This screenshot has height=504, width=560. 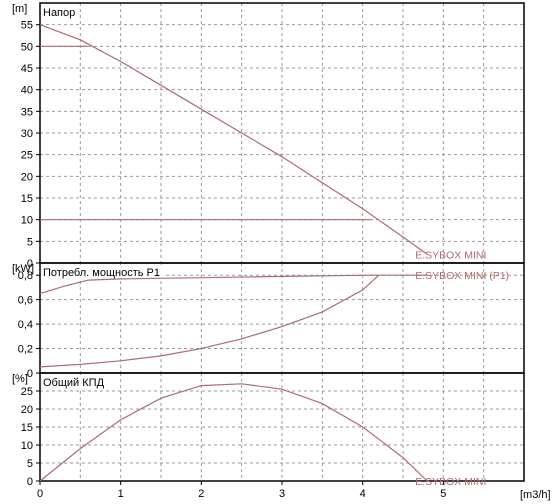 I want to click on x-tick-label: 0, so click(x=40, y=494).